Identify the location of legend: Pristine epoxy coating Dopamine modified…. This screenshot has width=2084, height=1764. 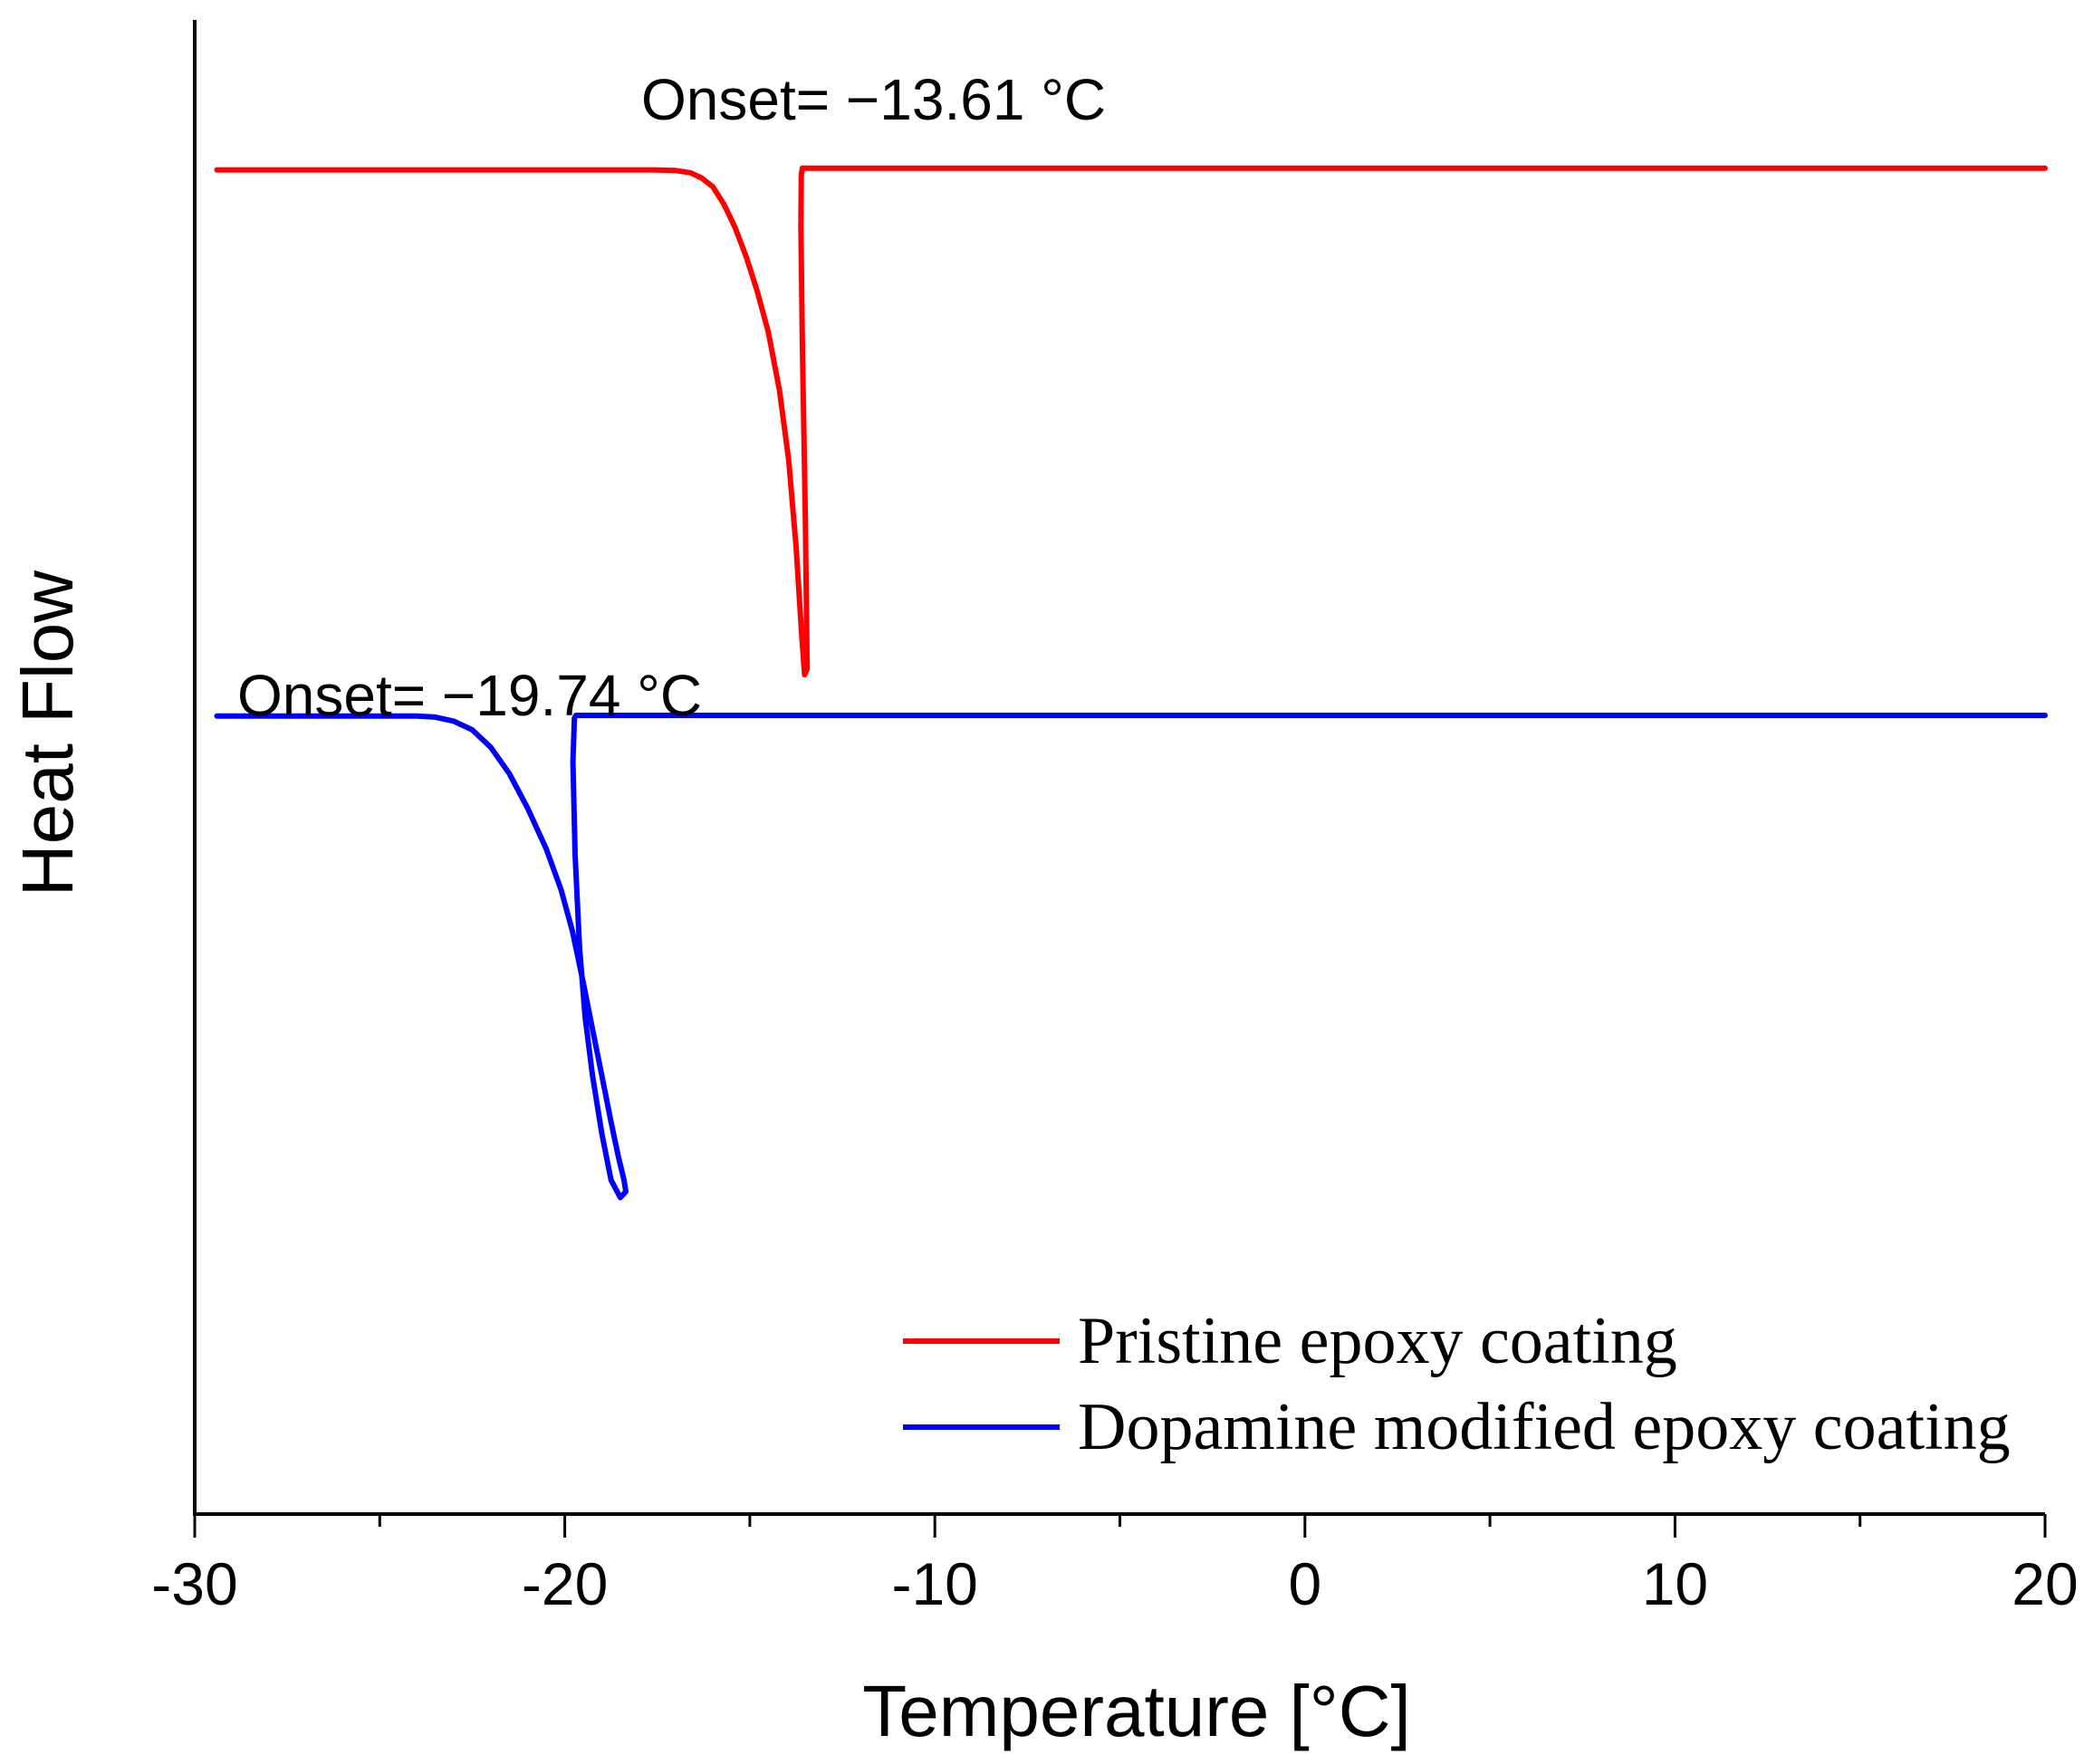
(1457, 1384).